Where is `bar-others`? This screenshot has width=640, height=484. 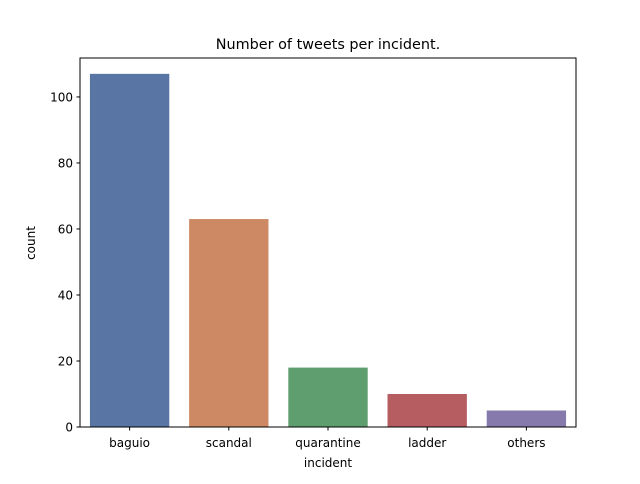 bar-others is located at coordinates (526, 418).